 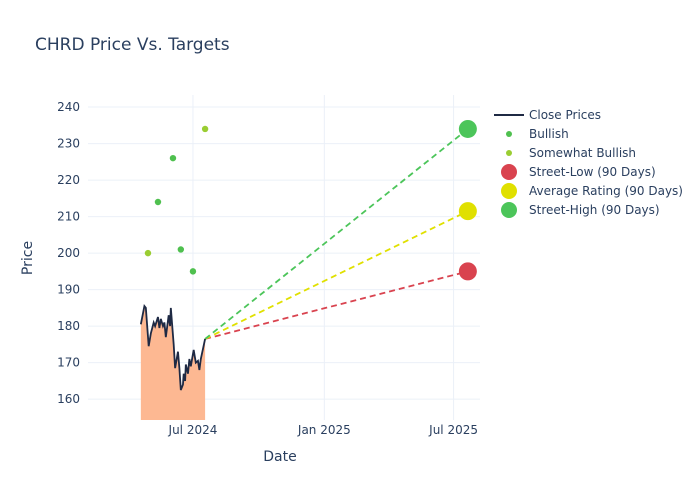 I want to click on y-tick-label: 220, so click(x=68, y=180).